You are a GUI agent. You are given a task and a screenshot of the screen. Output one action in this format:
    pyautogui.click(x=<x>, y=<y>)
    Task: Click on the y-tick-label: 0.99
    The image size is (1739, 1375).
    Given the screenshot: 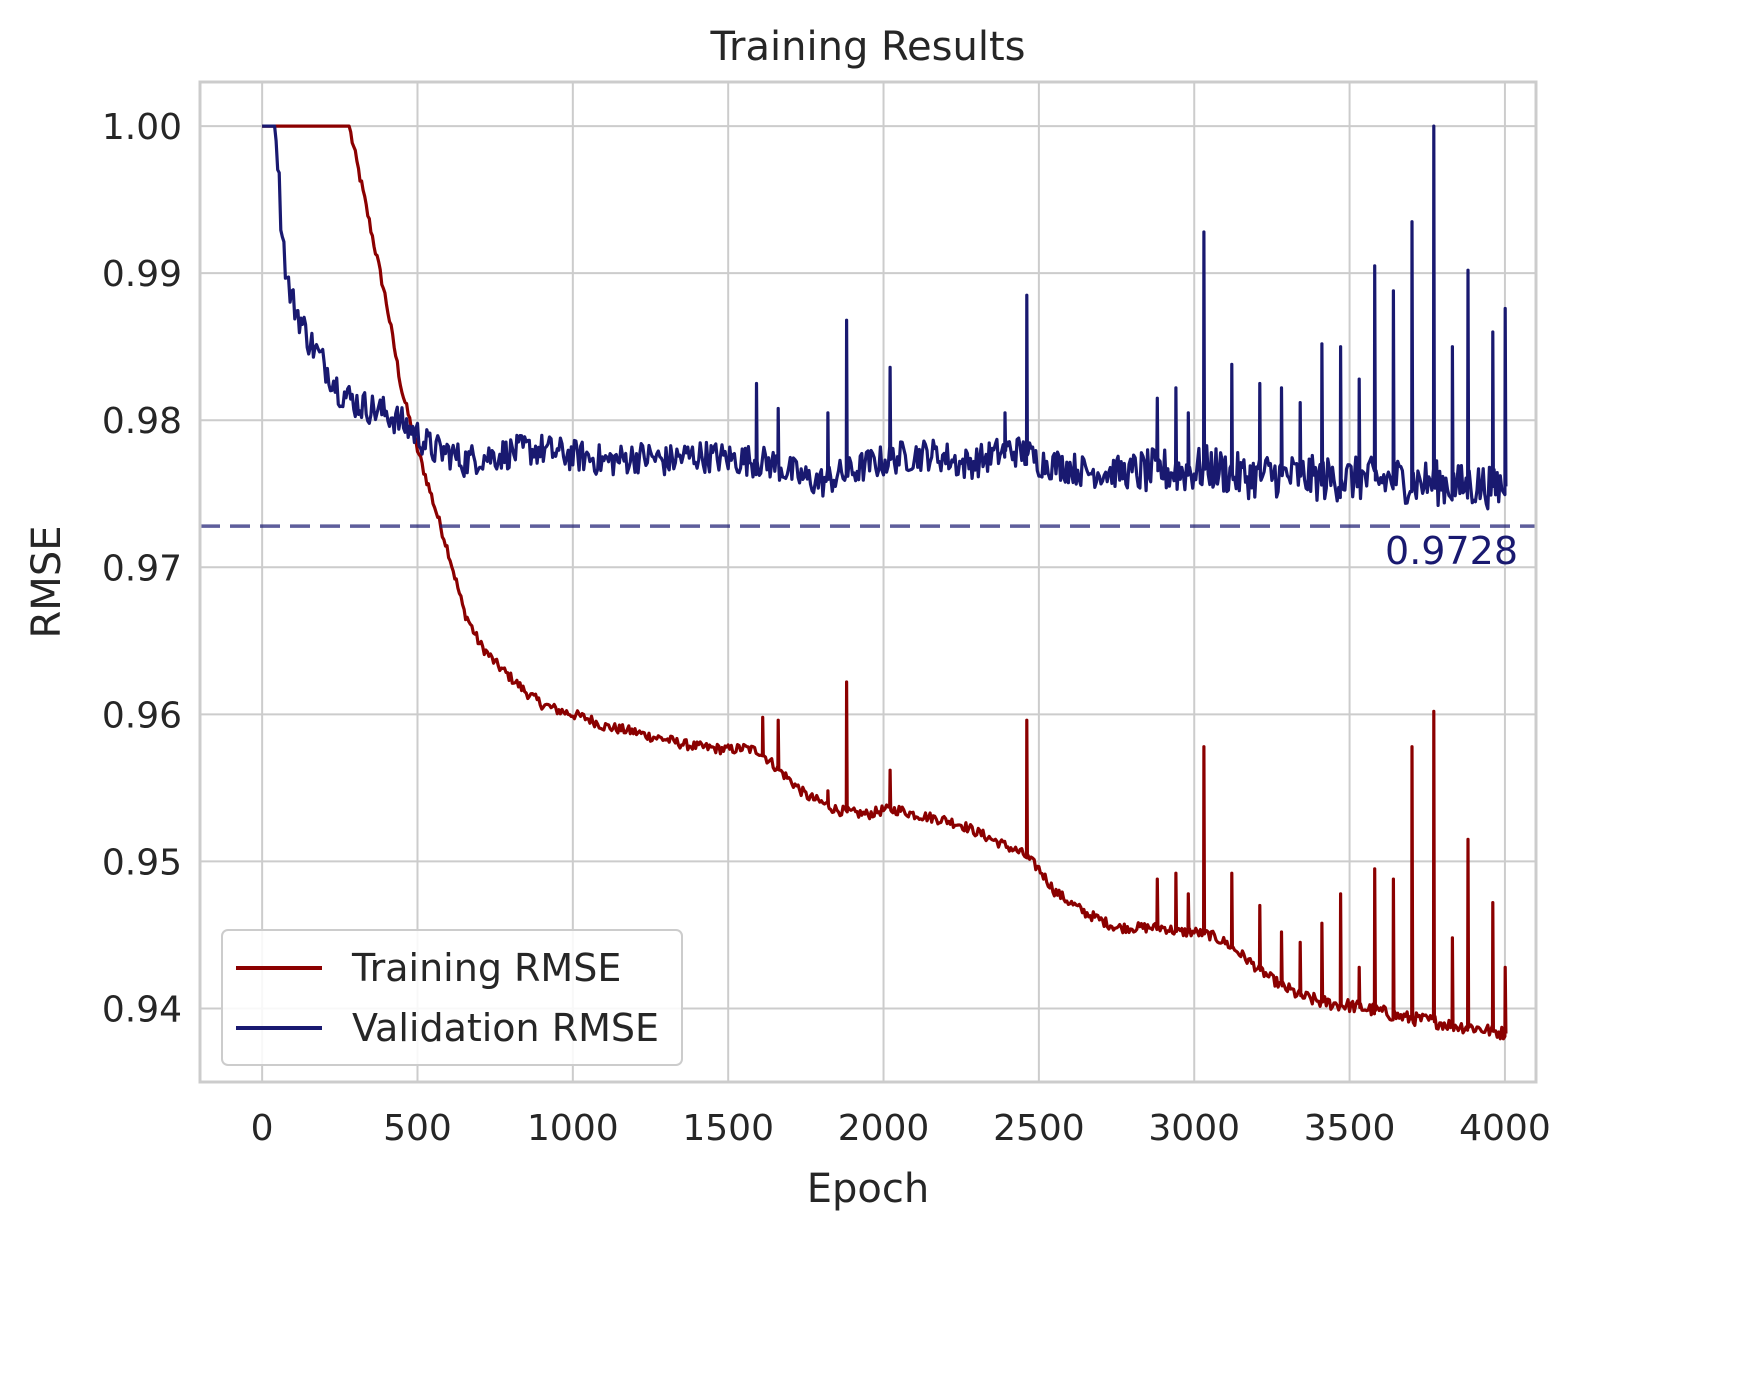 What is the action you would take?
    pyautogui.click(x=142, y=274)
    